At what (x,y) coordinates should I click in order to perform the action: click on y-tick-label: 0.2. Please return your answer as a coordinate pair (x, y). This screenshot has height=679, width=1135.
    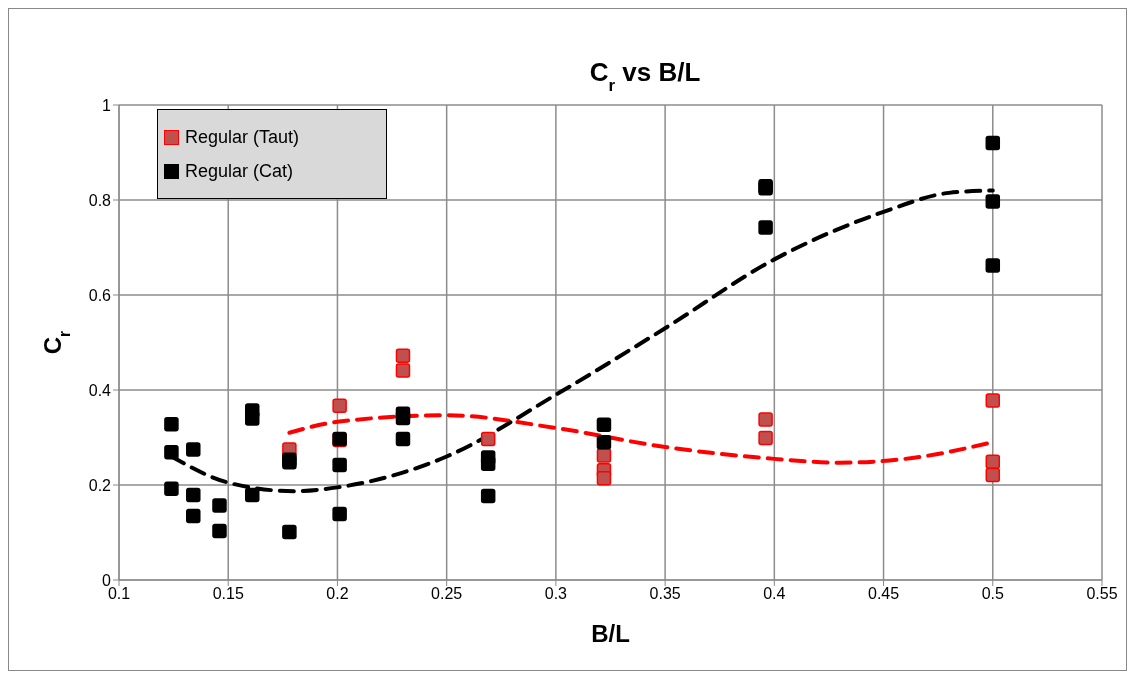
    Looking at the image, I should click on (100, 485).